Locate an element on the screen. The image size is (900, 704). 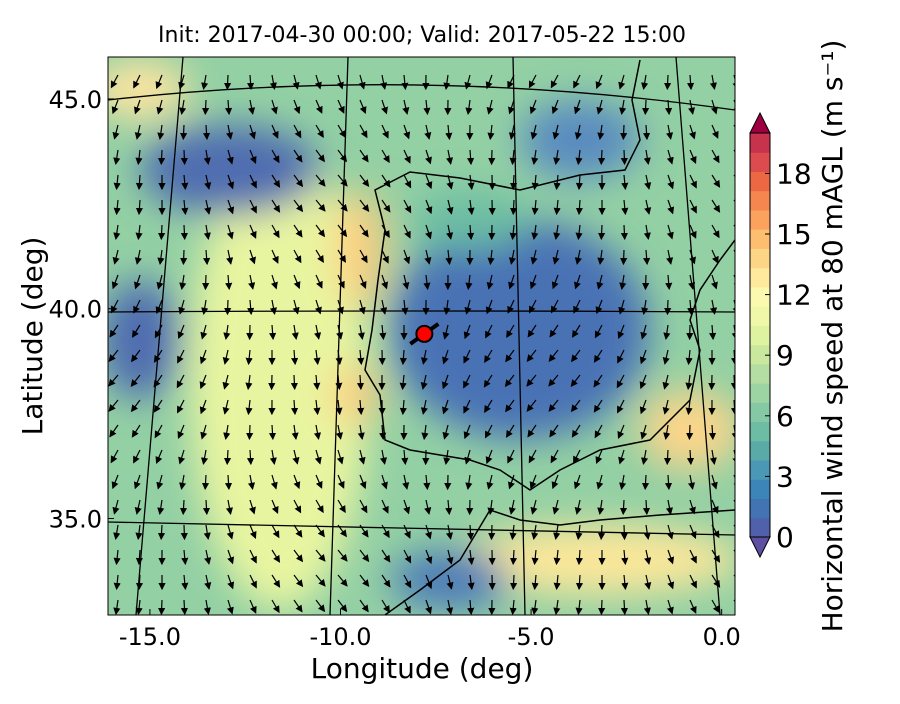
colorbar-label: Horizontal wind speed at 80 mAGL (m s⁻¹) is located at coordinates (832, 336).